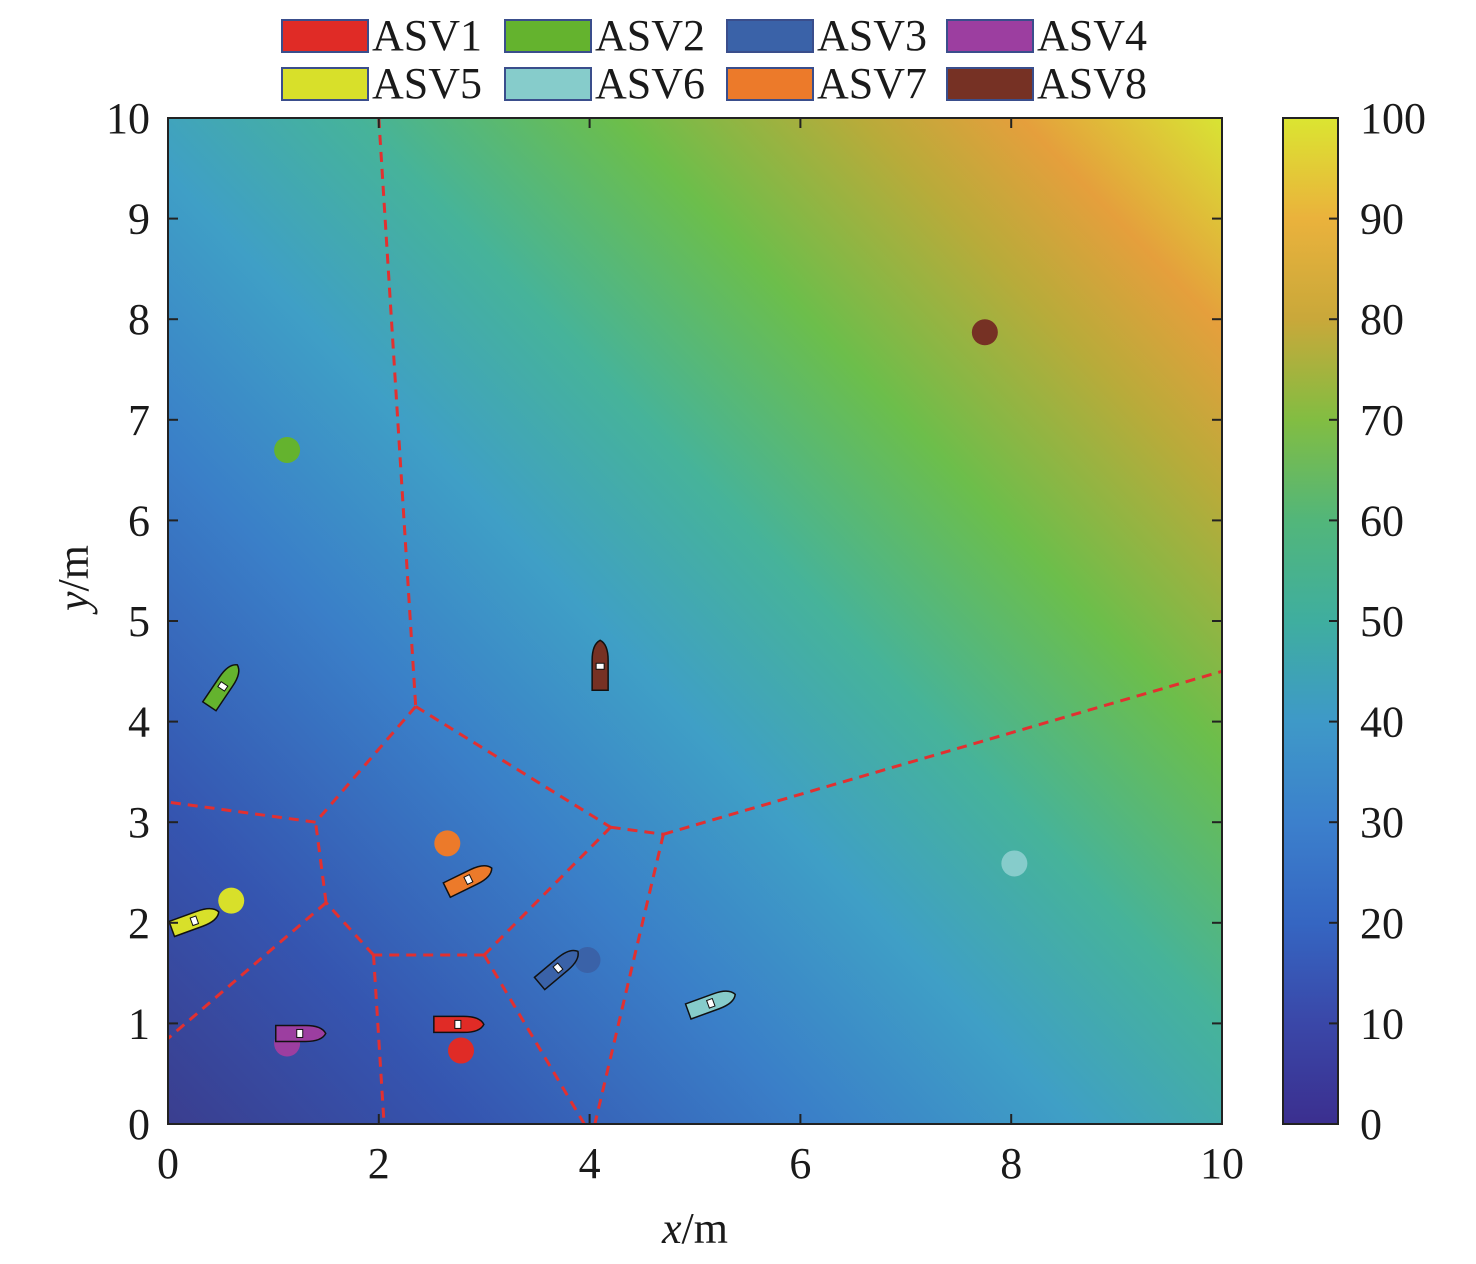 This screenshot has height=1264, width=1476. What do you see at coordinates (1382, 520) in the screenshot?
I see `colorbar-tick-label: 60` at bounding box center [1382, 520].